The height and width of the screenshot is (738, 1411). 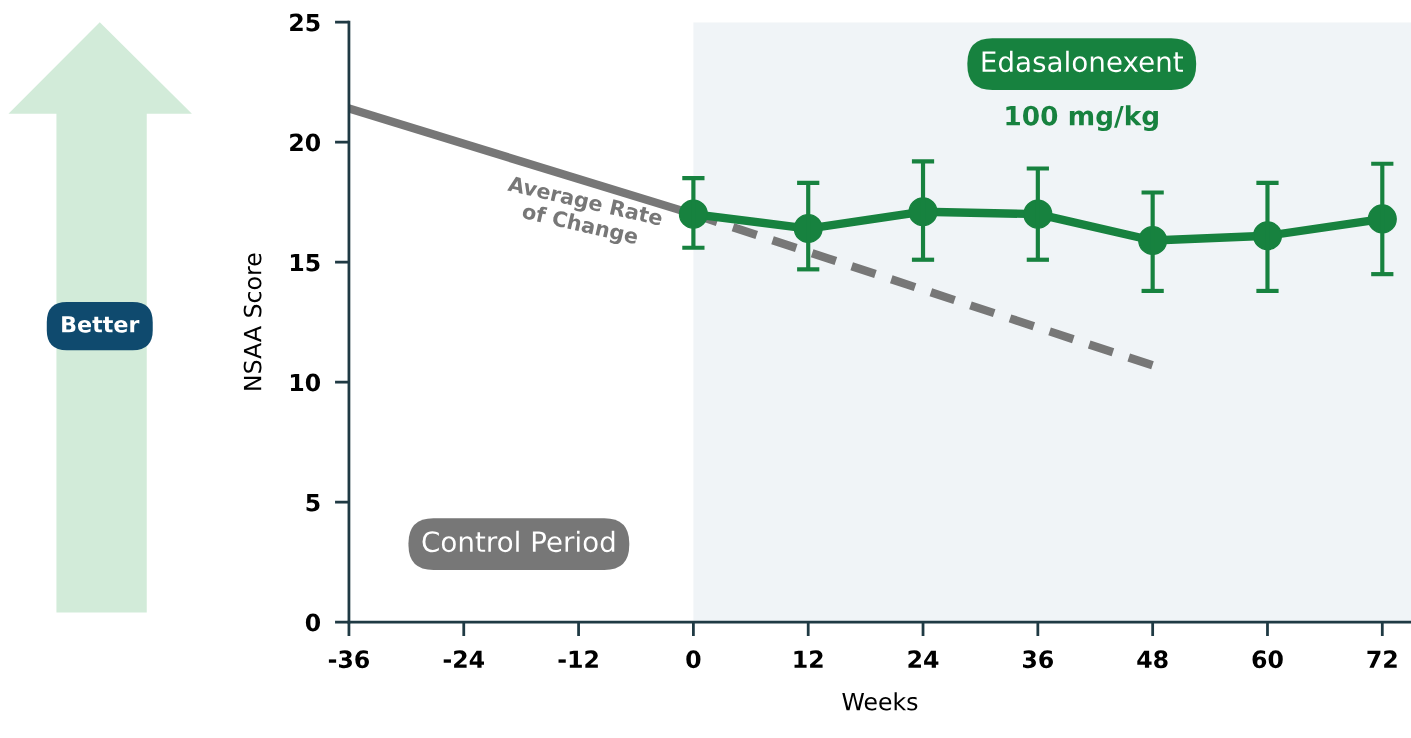 What do you see at coordinates (1152, 659) in the screenshot?
I see `x-tick-label: 48` at bounding box center [1152, 659].